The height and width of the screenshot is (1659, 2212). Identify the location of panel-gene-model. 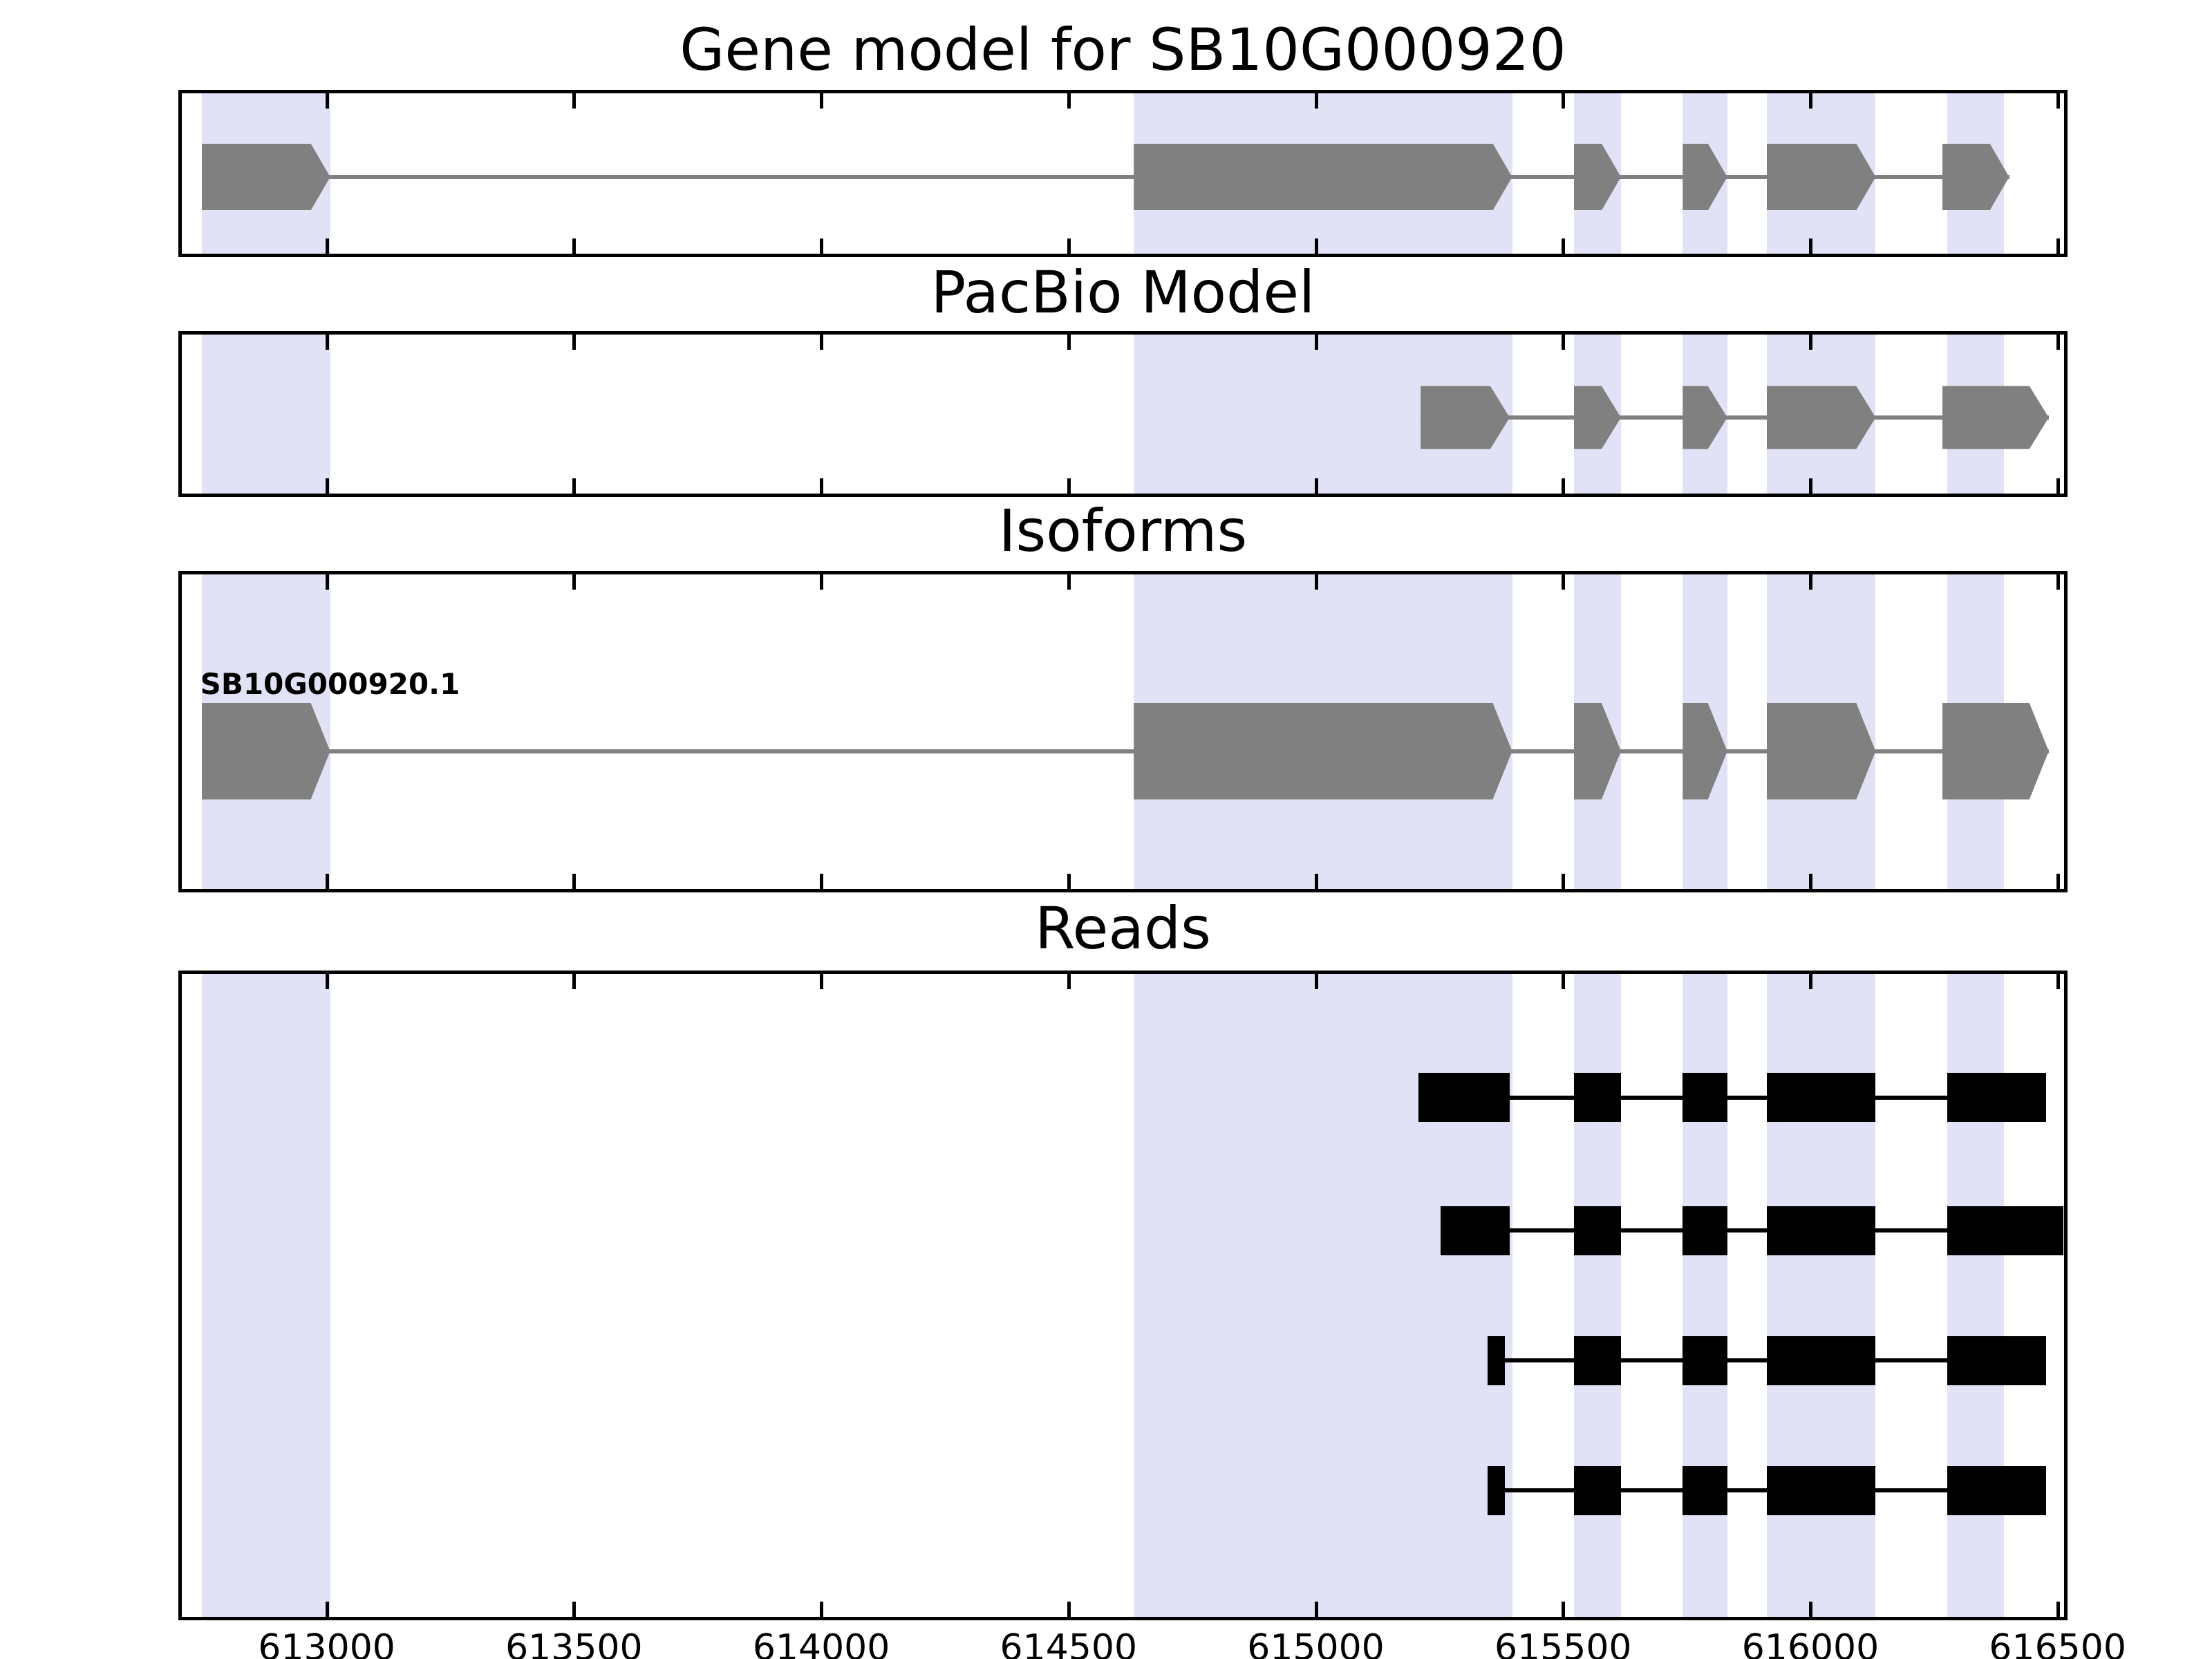
(1123, 174).